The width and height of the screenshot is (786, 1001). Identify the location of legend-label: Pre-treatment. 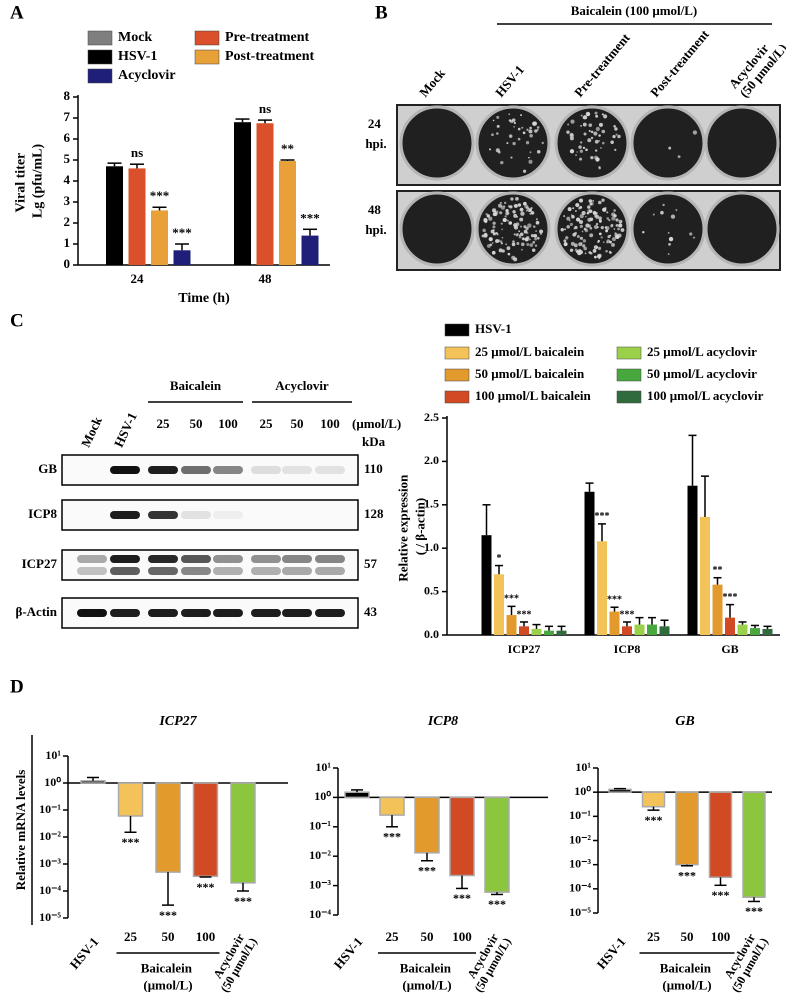
(267, 37).